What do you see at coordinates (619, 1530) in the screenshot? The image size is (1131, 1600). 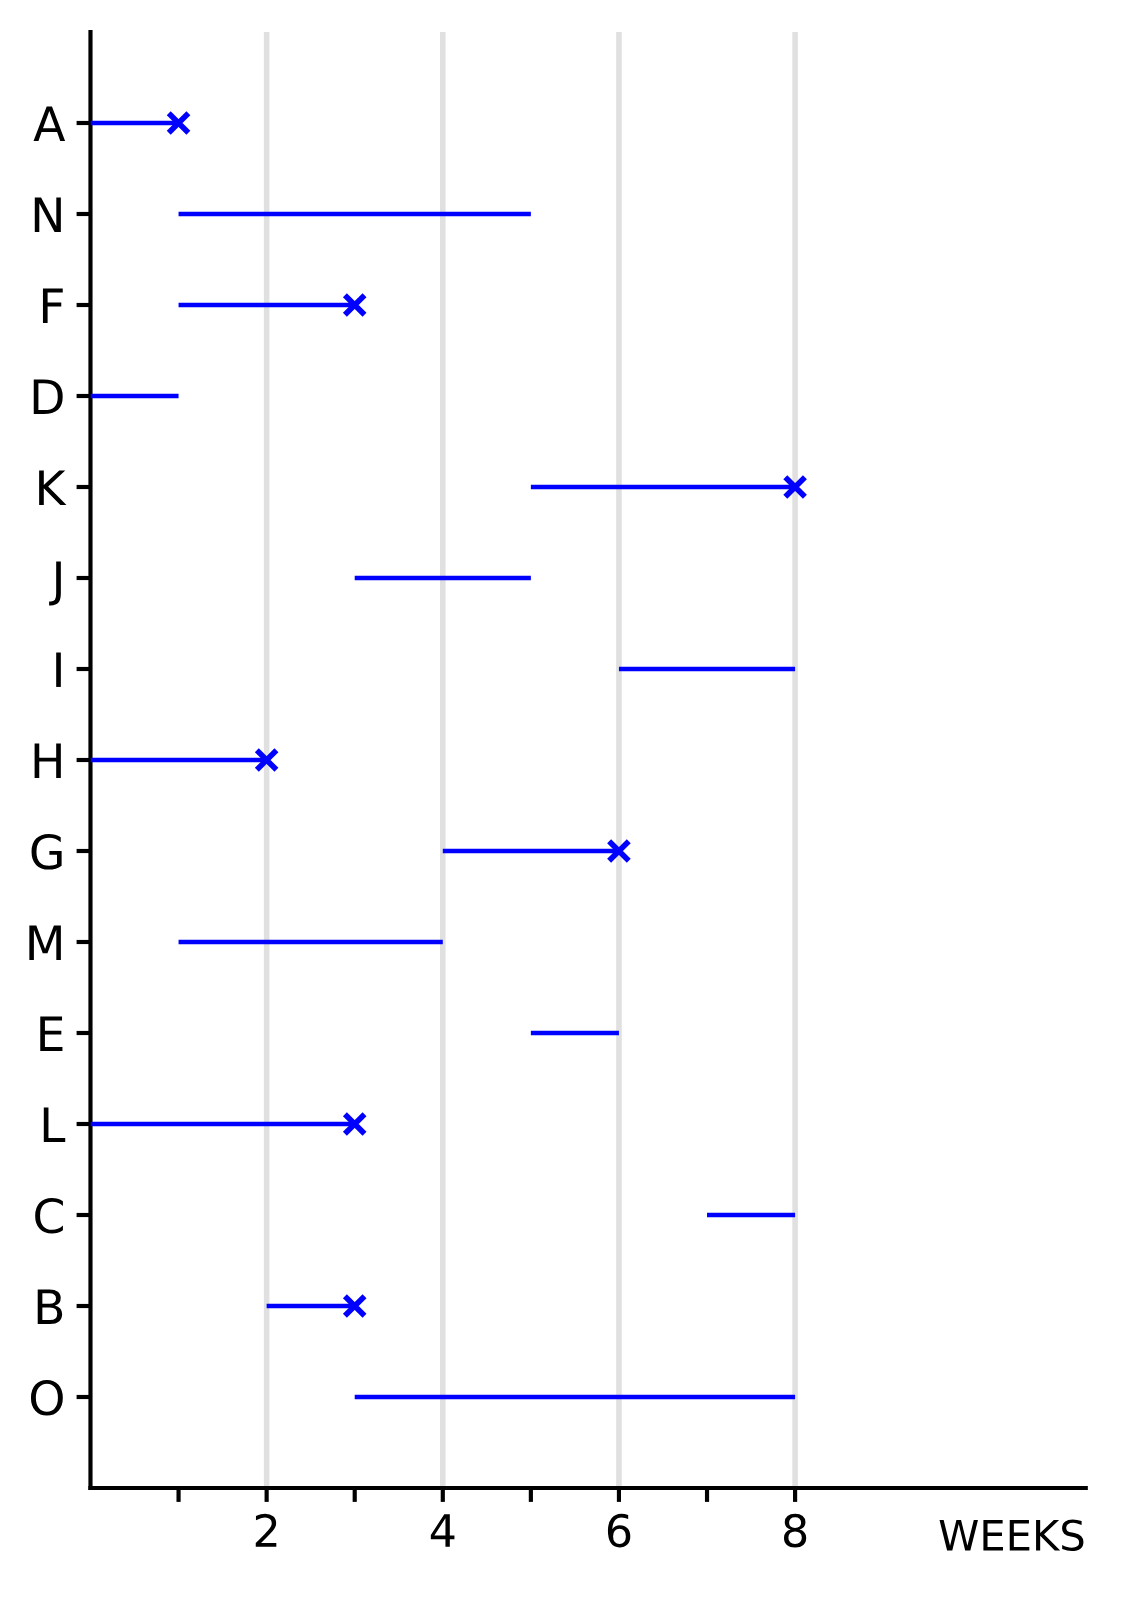 I see `x-tick-label: 6` at bounding box center [619, 1530].